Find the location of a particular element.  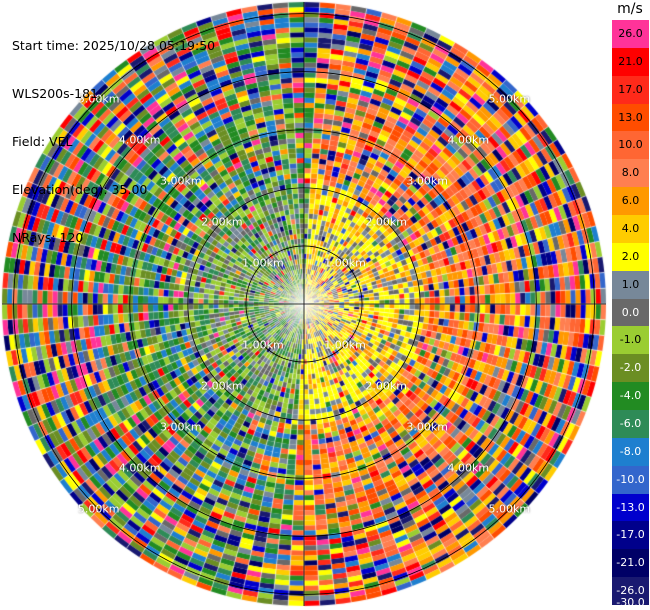

colorbar-tick-label: 0.0 is located at coordinates (630, 312).